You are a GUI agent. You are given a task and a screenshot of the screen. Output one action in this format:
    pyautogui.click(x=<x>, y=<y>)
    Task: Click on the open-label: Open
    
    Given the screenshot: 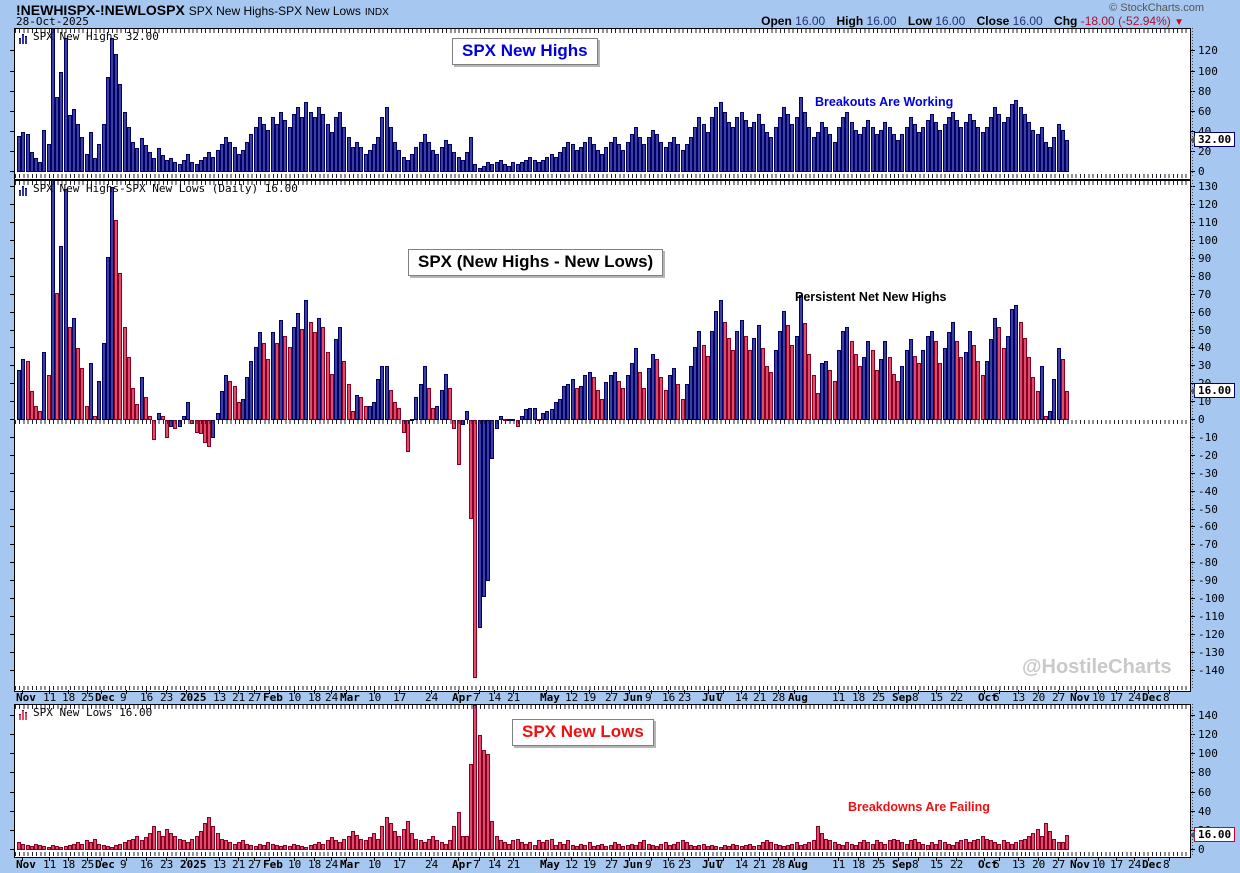 What is the action you would take?
    pyautogui.click(x=776, y=21)
    